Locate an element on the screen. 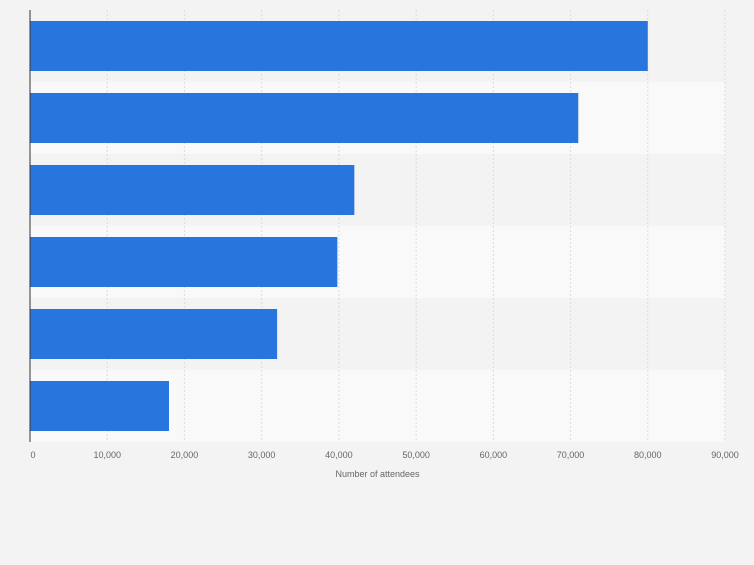  x-tick-label-7: 70,000 is located at coordinates (571, 455).